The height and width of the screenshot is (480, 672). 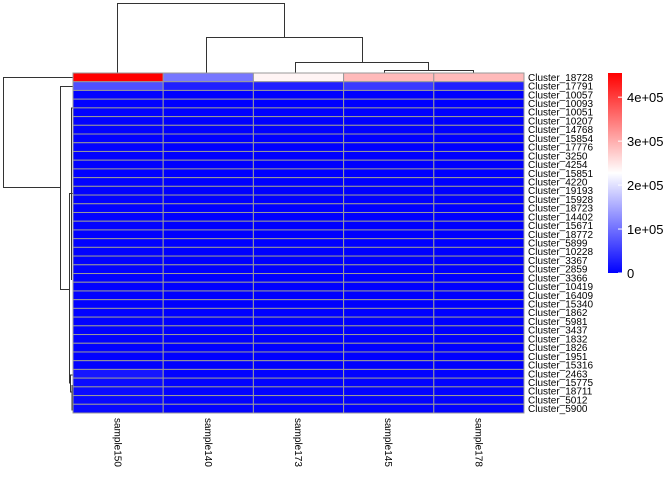 I want to click on row-label: Cluster_14402, so click(x=560, y=217).